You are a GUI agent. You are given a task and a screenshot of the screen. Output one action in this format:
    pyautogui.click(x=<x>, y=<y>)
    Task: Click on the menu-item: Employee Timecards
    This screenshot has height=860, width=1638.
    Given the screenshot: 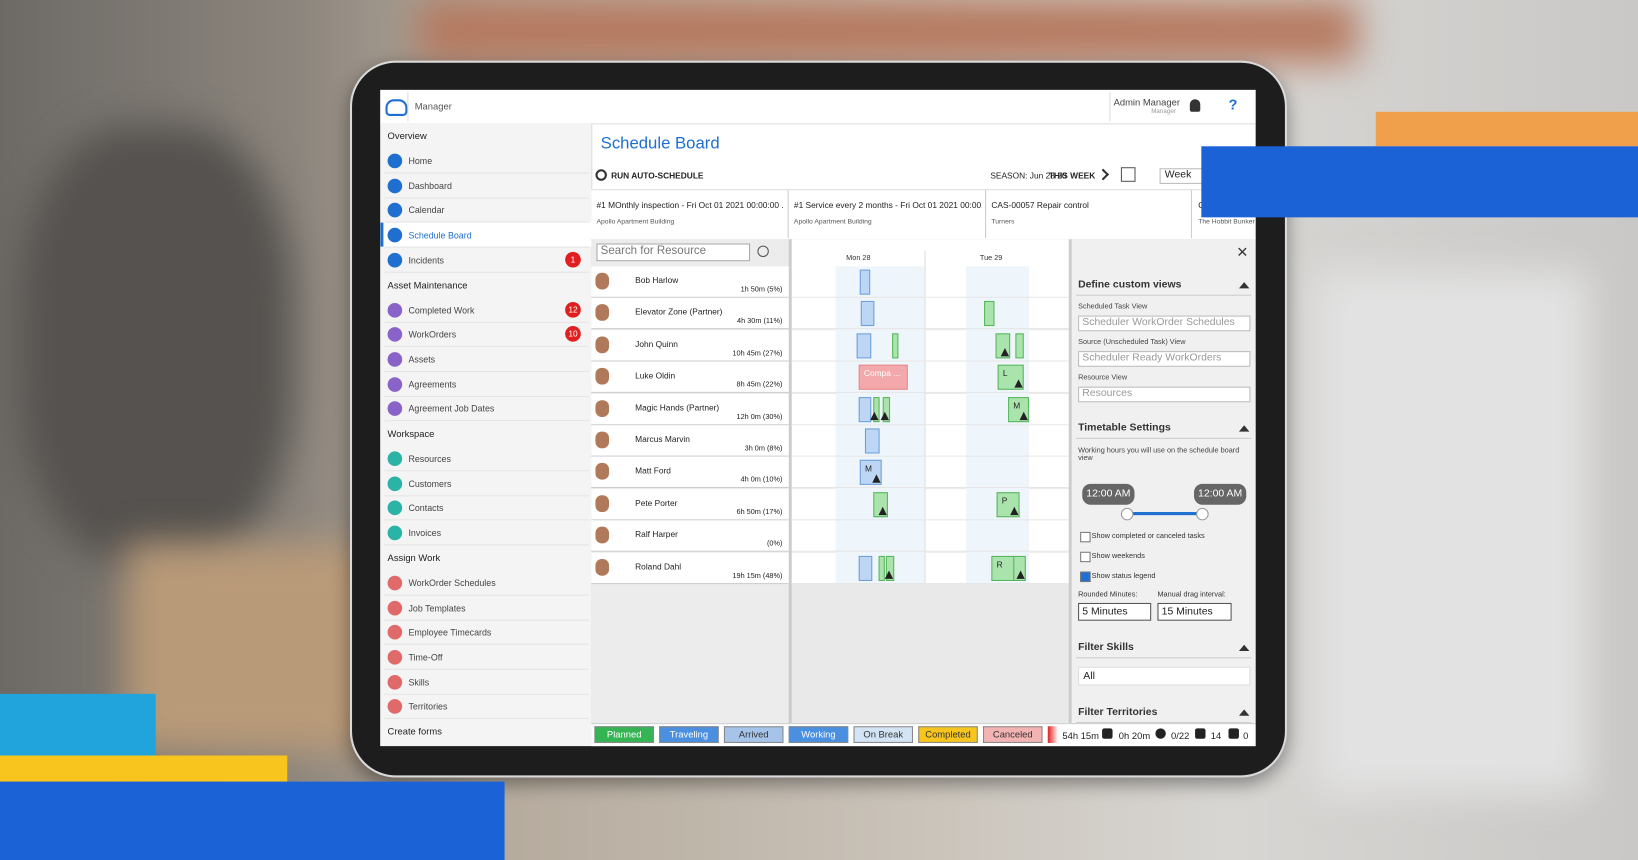 What is the action you would take?
    pyautogui.click(x=450, y=632)
    